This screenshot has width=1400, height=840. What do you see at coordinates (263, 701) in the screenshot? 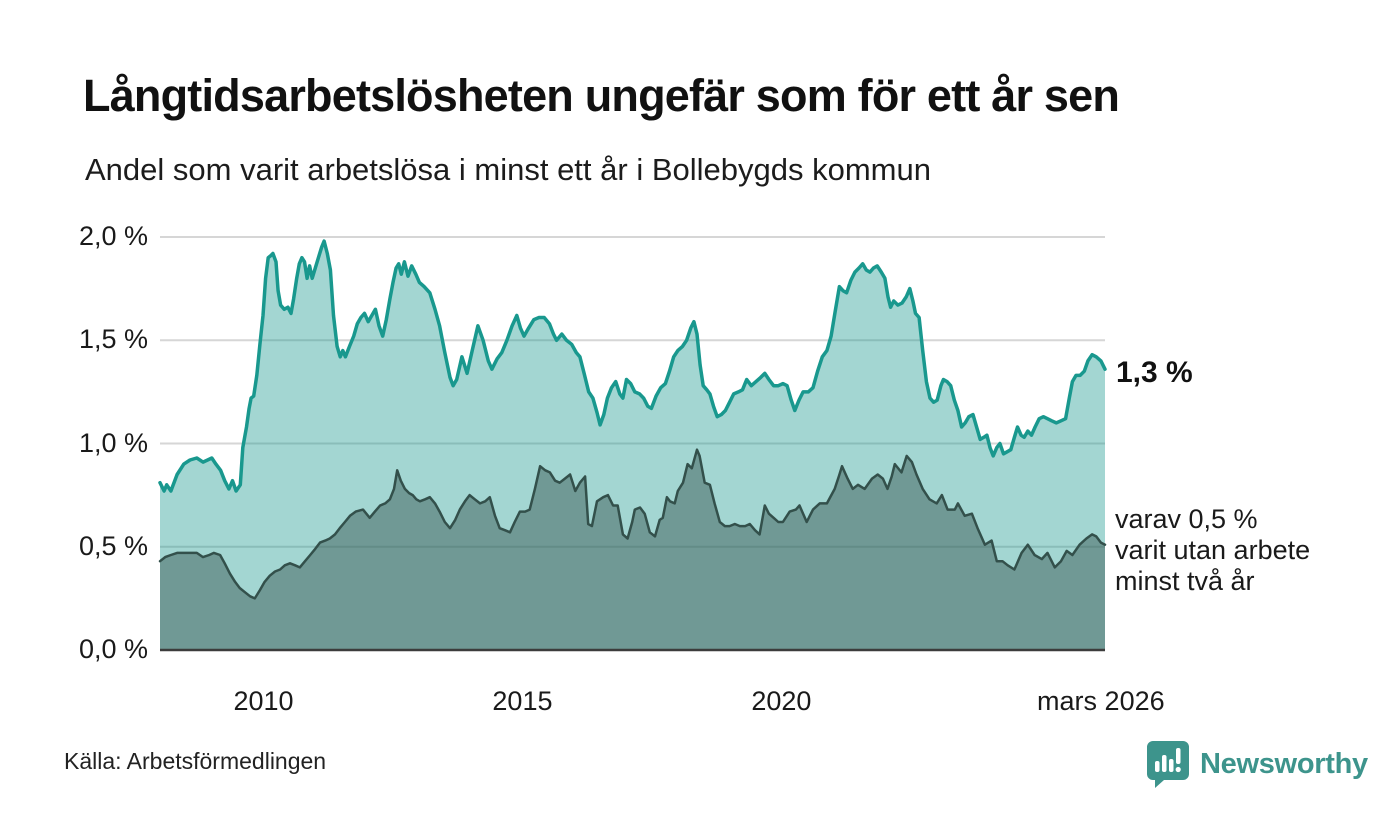
I see `x-tick-label: 2010` at bounding box center [263, 701].